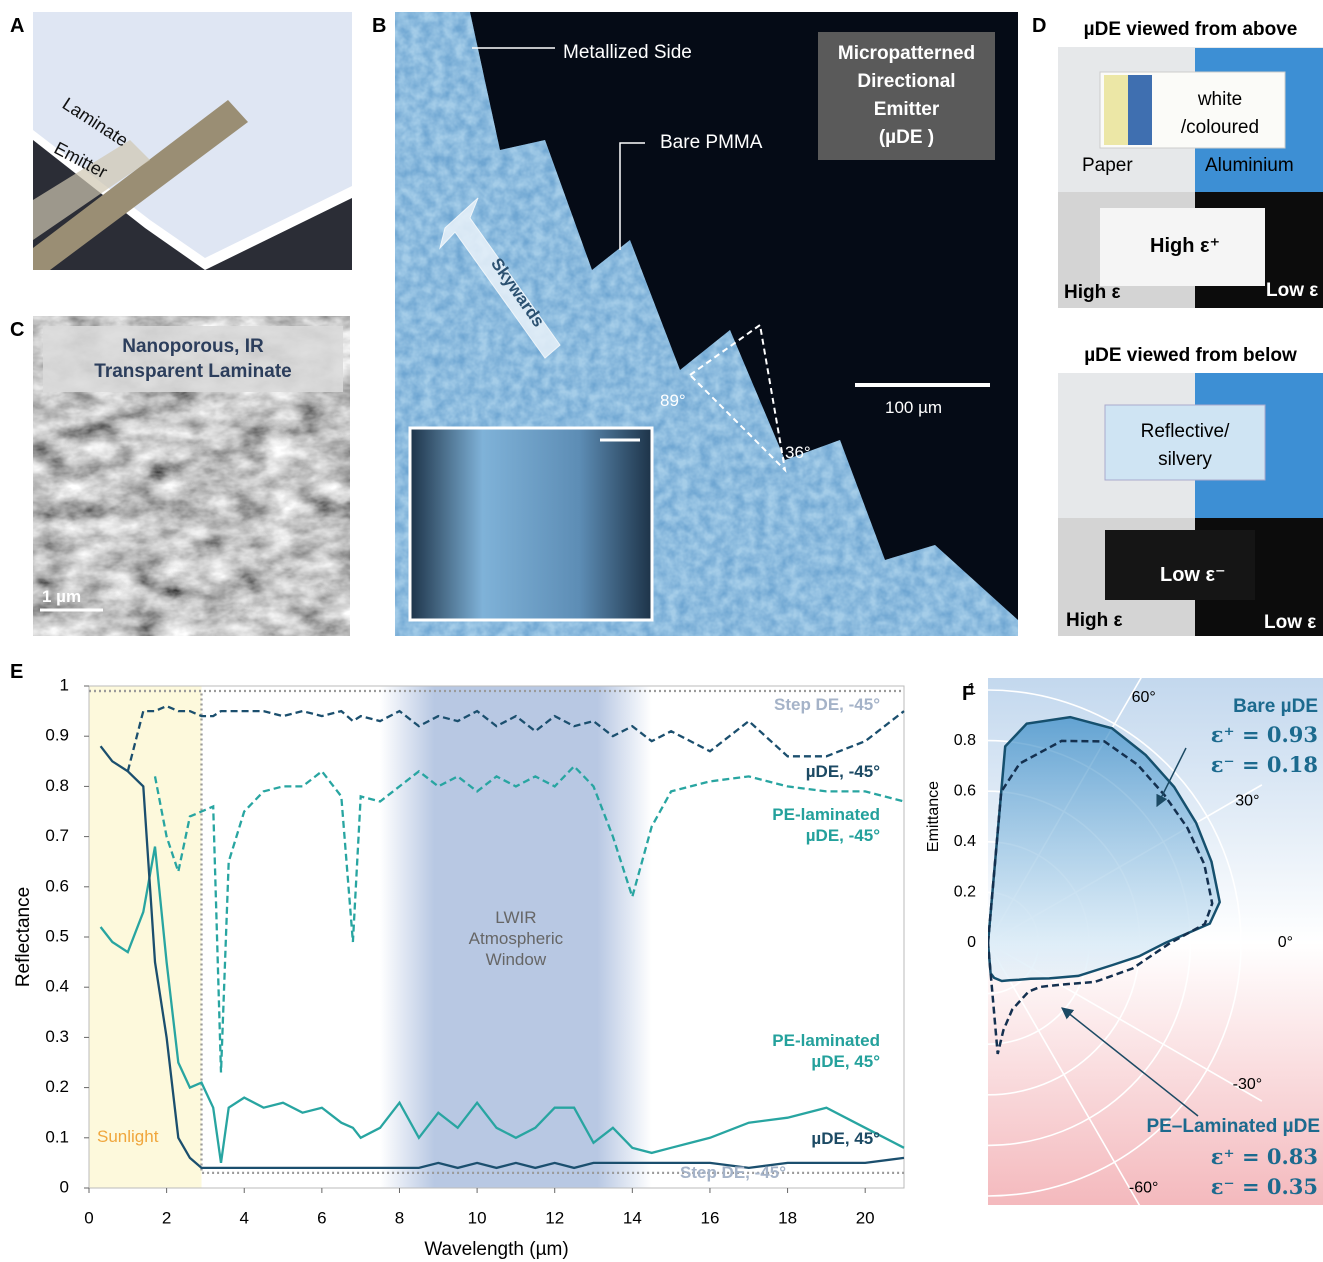 This screenshot has width=1323, height=1262. Describe the element at coordinates (1171, 777) in the screenshot. I see `annotation-arrow` at that location.